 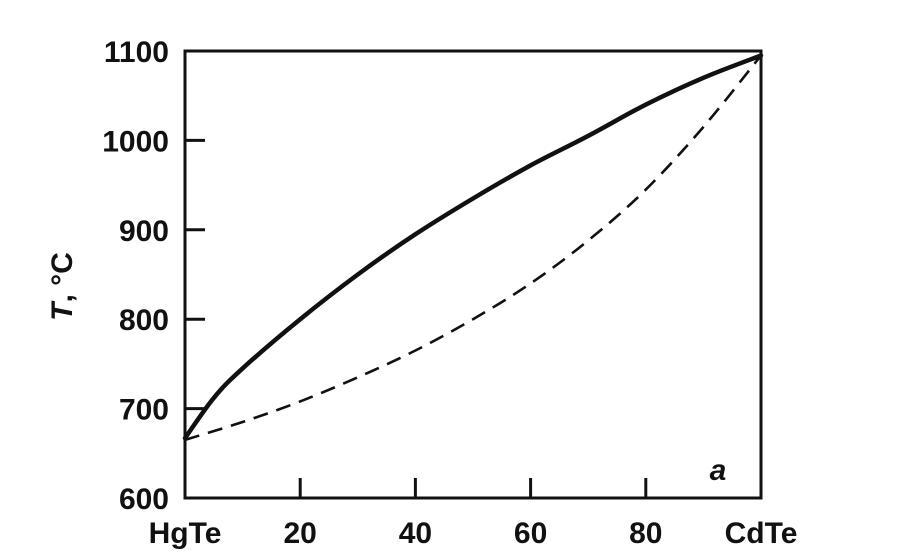 What do you see at coordinates (300, 533) in the screenshot?
I see `x-tick-label: 20` at bounding box center [300, 533].